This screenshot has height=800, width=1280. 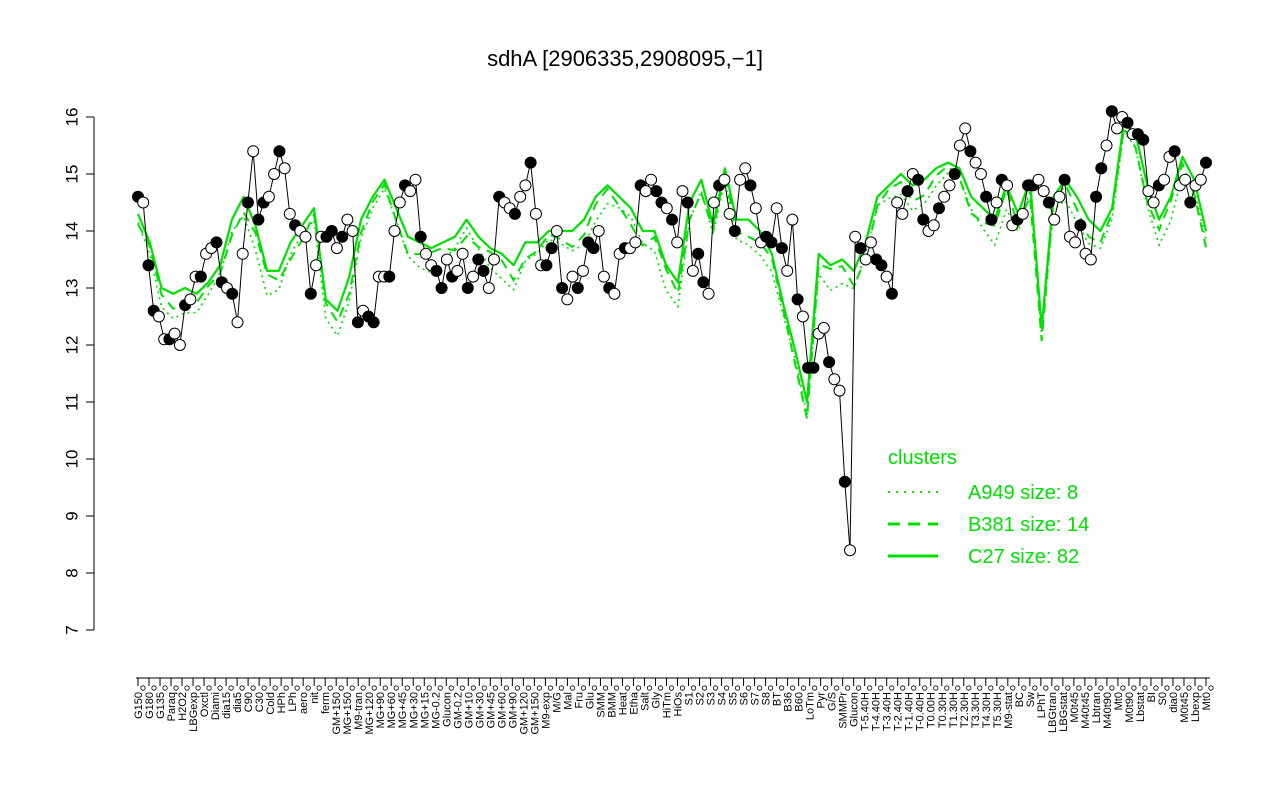 I want to click on x-tick-label: MG+30, so click(x=414, y=710).